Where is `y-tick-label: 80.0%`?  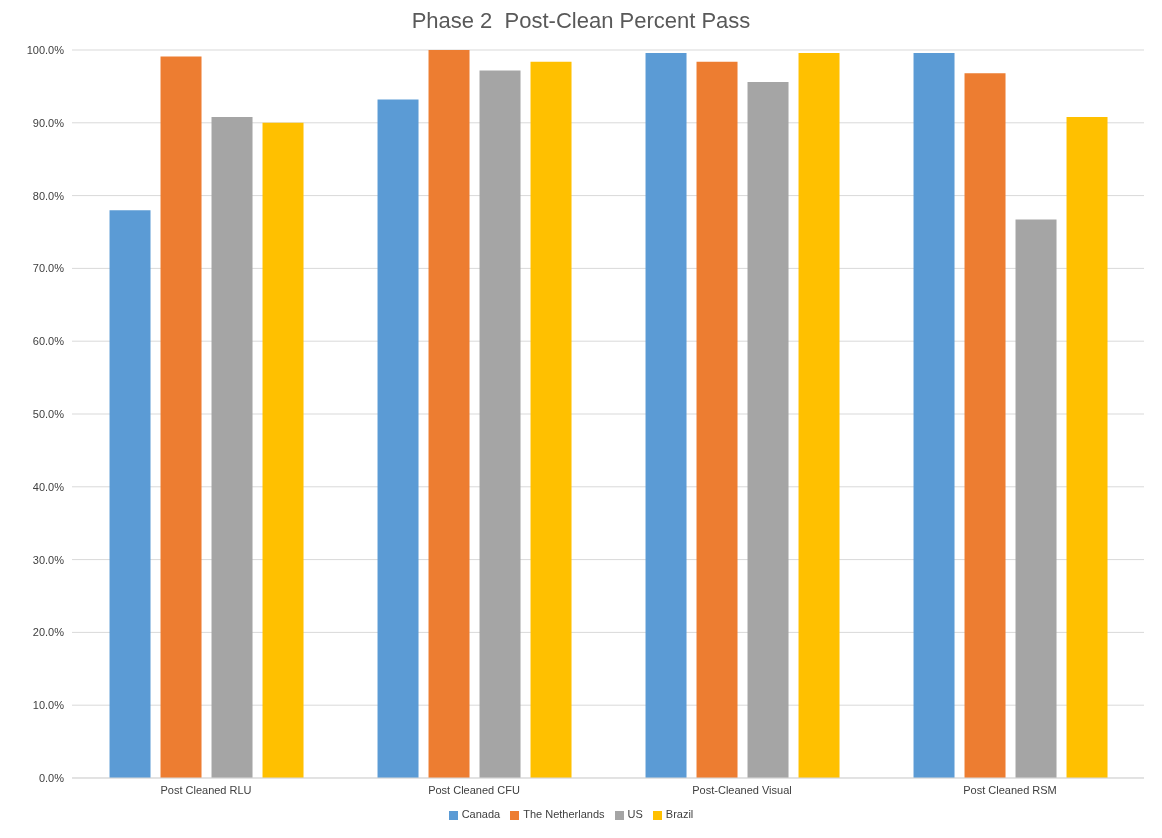
y-tick-label: 80.0% is located at coordinates (48, 195).